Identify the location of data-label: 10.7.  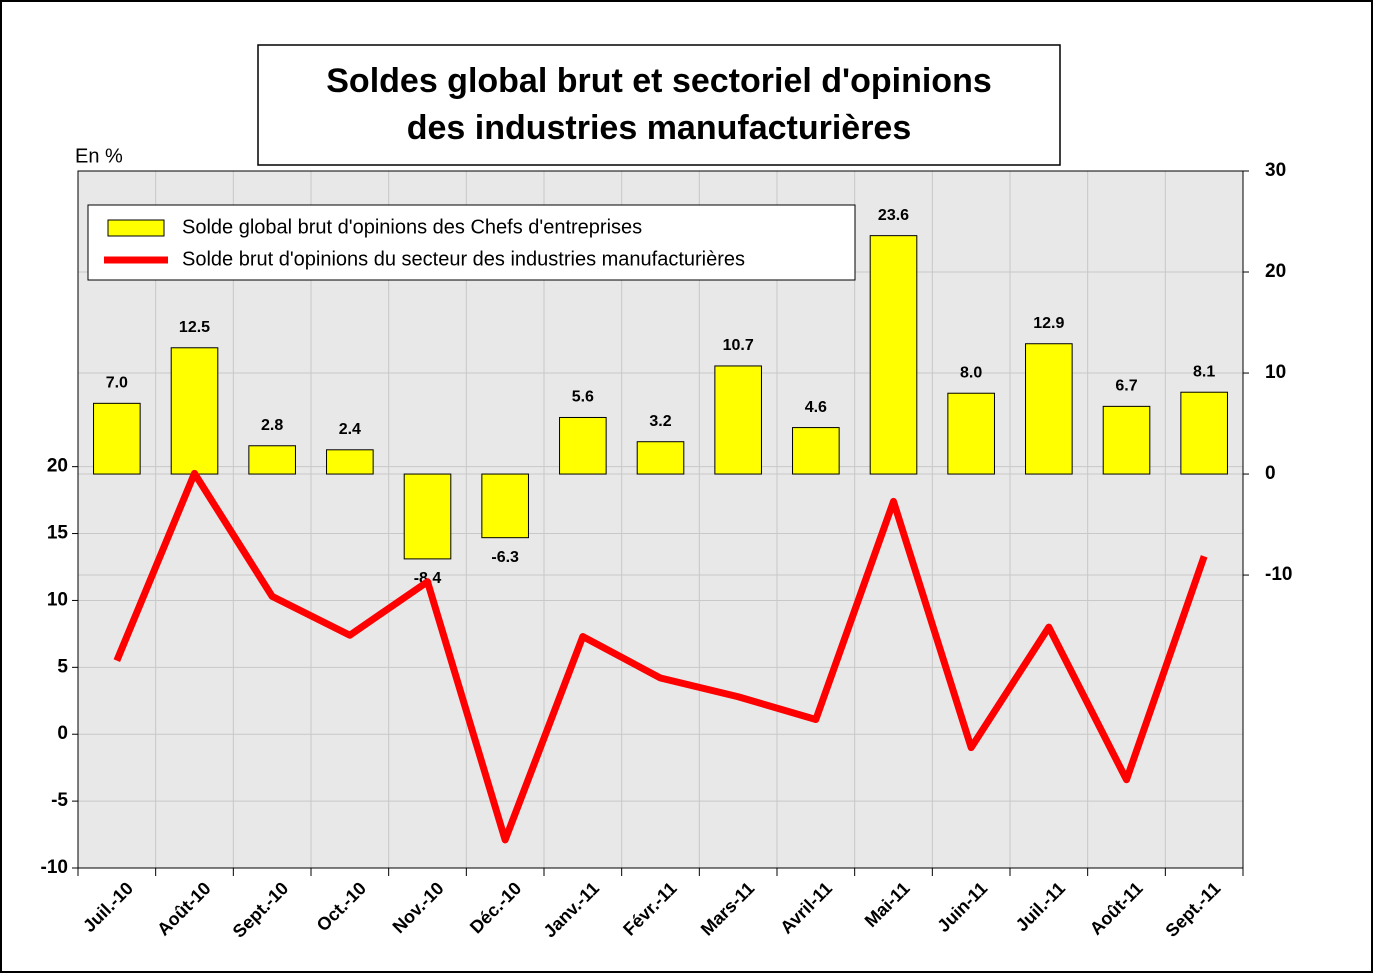
(738, 345).